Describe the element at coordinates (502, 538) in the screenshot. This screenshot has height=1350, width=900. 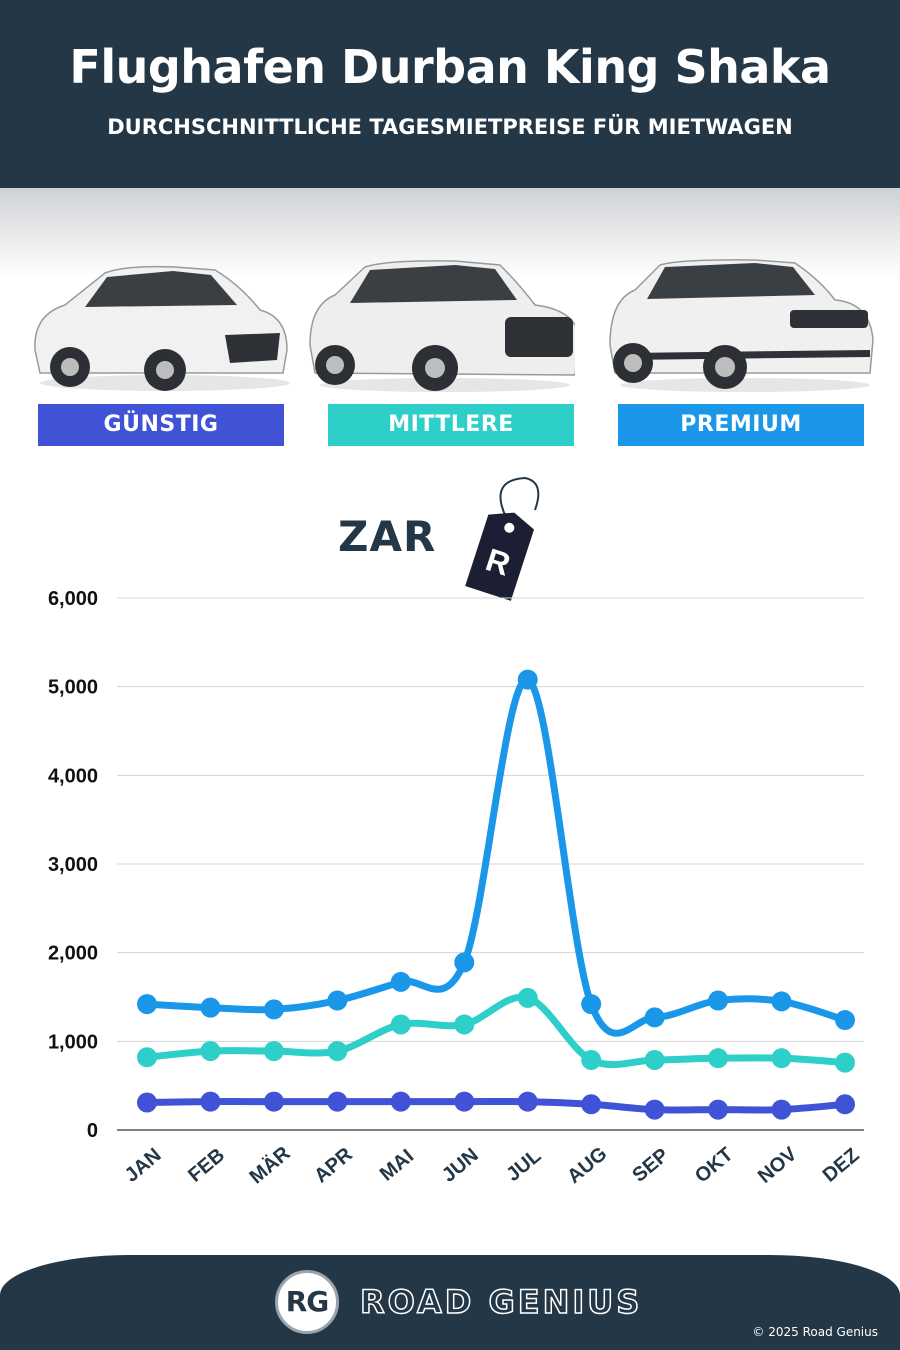
I see `price-tag-icon: R` at that location.